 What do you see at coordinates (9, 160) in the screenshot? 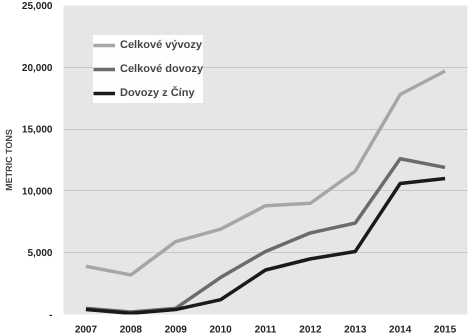
I see `y-axis-title: METRIC TONS` at bounding box center [9, 160].